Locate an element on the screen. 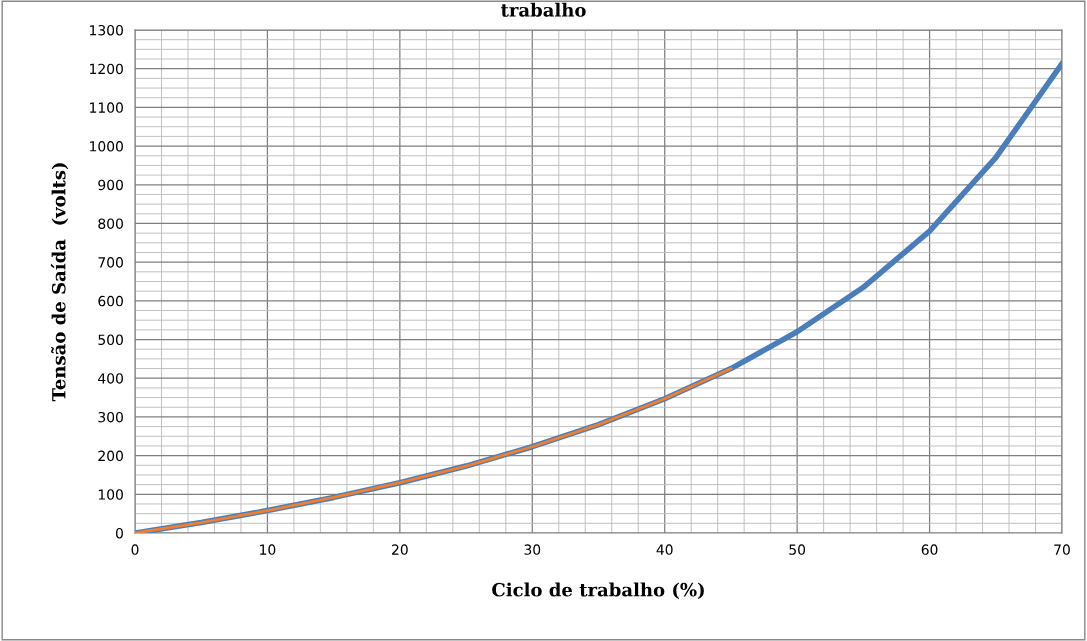 Image resolution: width=1087 pixels, height=641 pixels. y-tick-label: 900 is located at coordinates (110, 185).